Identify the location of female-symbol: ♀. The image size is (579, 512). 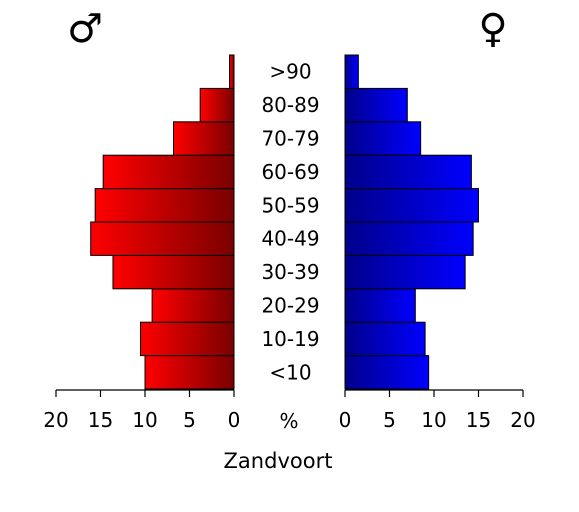
(492, 29).